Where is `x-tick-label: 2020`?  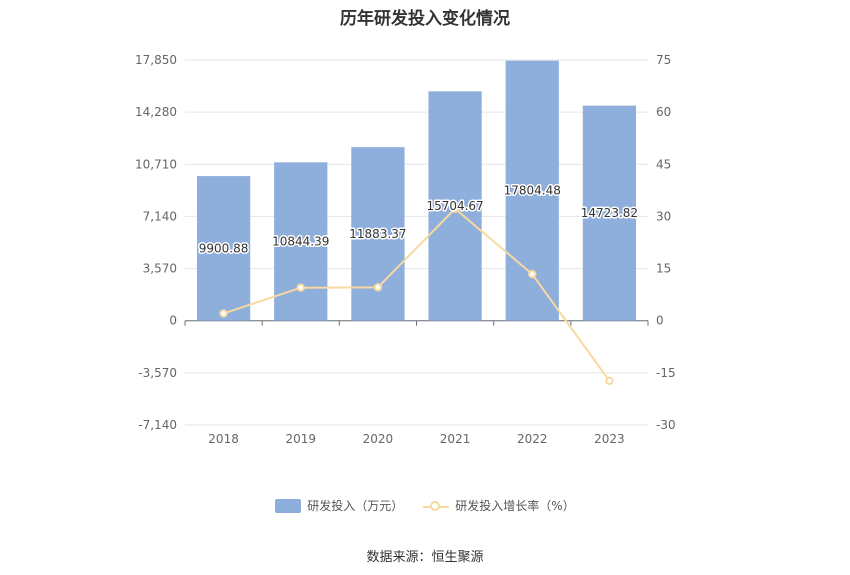 x-tick-label: 2020 is located at coordinates (378, 439).